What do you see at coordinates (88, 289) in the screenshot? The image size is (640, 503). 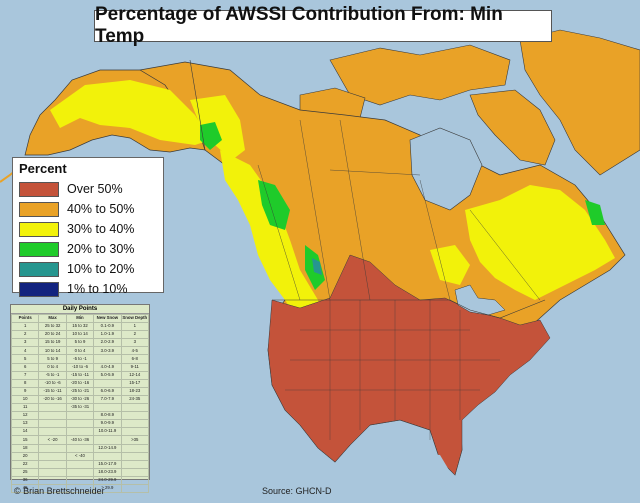 I see `legend-item: 1% to 10%` at bounding box center [88, 289].